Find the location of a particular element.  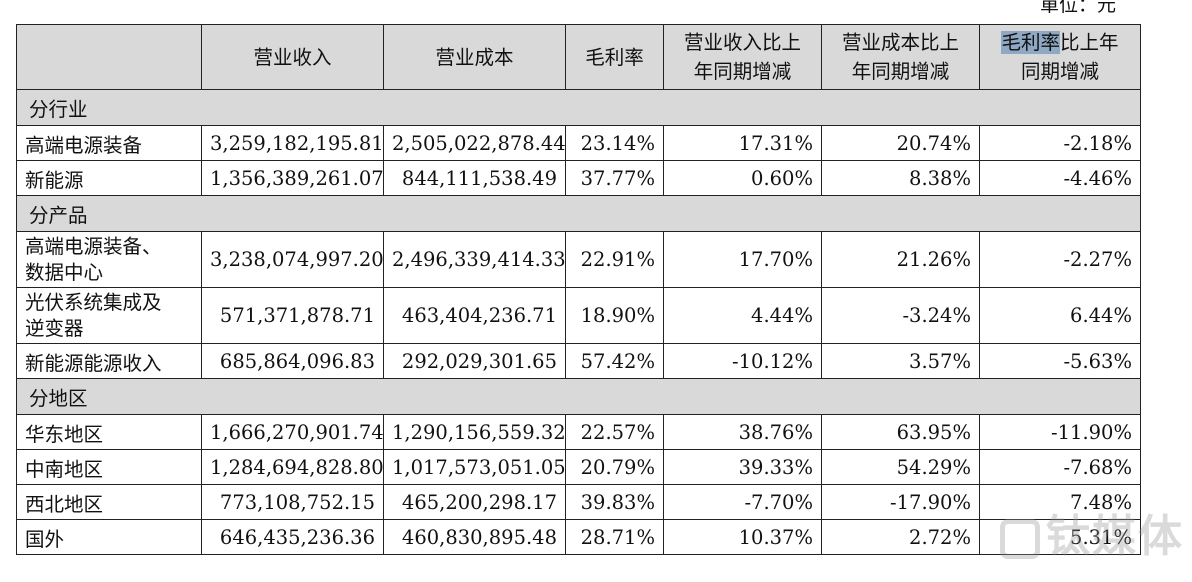

cell-value: 57.42% is located at coordinates (614, 361).